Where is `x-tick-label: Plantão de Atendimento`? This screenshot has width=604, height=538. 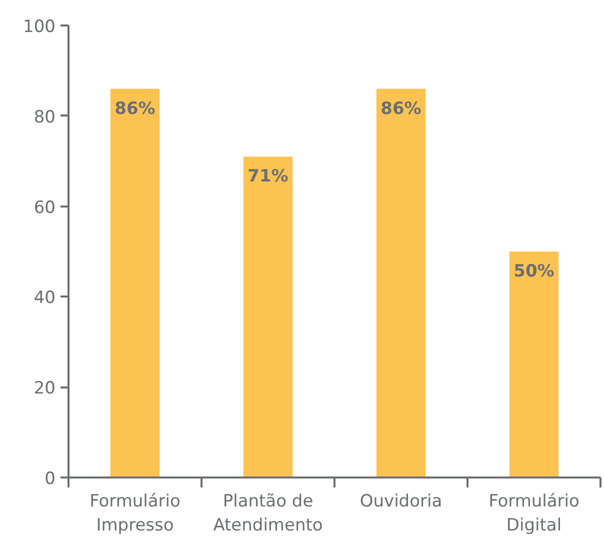 x-tick-label: Plantão de Atendimento is located at coordinates (268, 514).